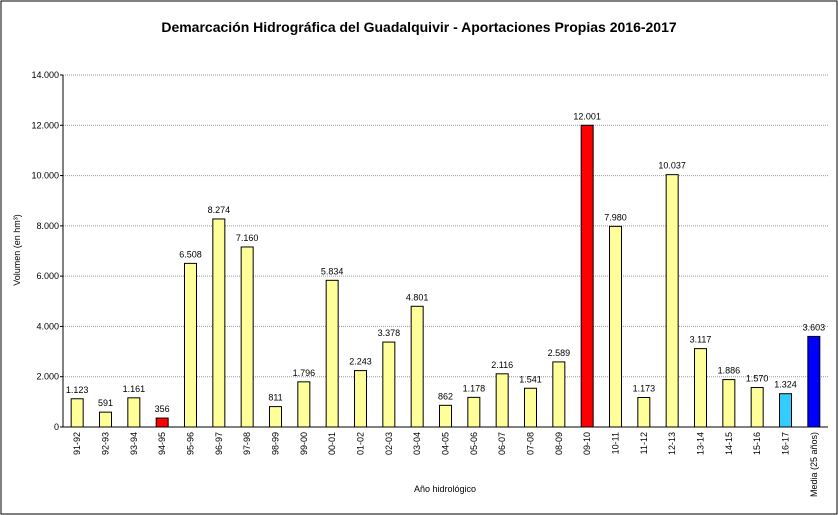  What do you see at coordinates (786, 443) in the screenshot?
I see `x-tick-label: 16-17` at bounding box center [786, 443].